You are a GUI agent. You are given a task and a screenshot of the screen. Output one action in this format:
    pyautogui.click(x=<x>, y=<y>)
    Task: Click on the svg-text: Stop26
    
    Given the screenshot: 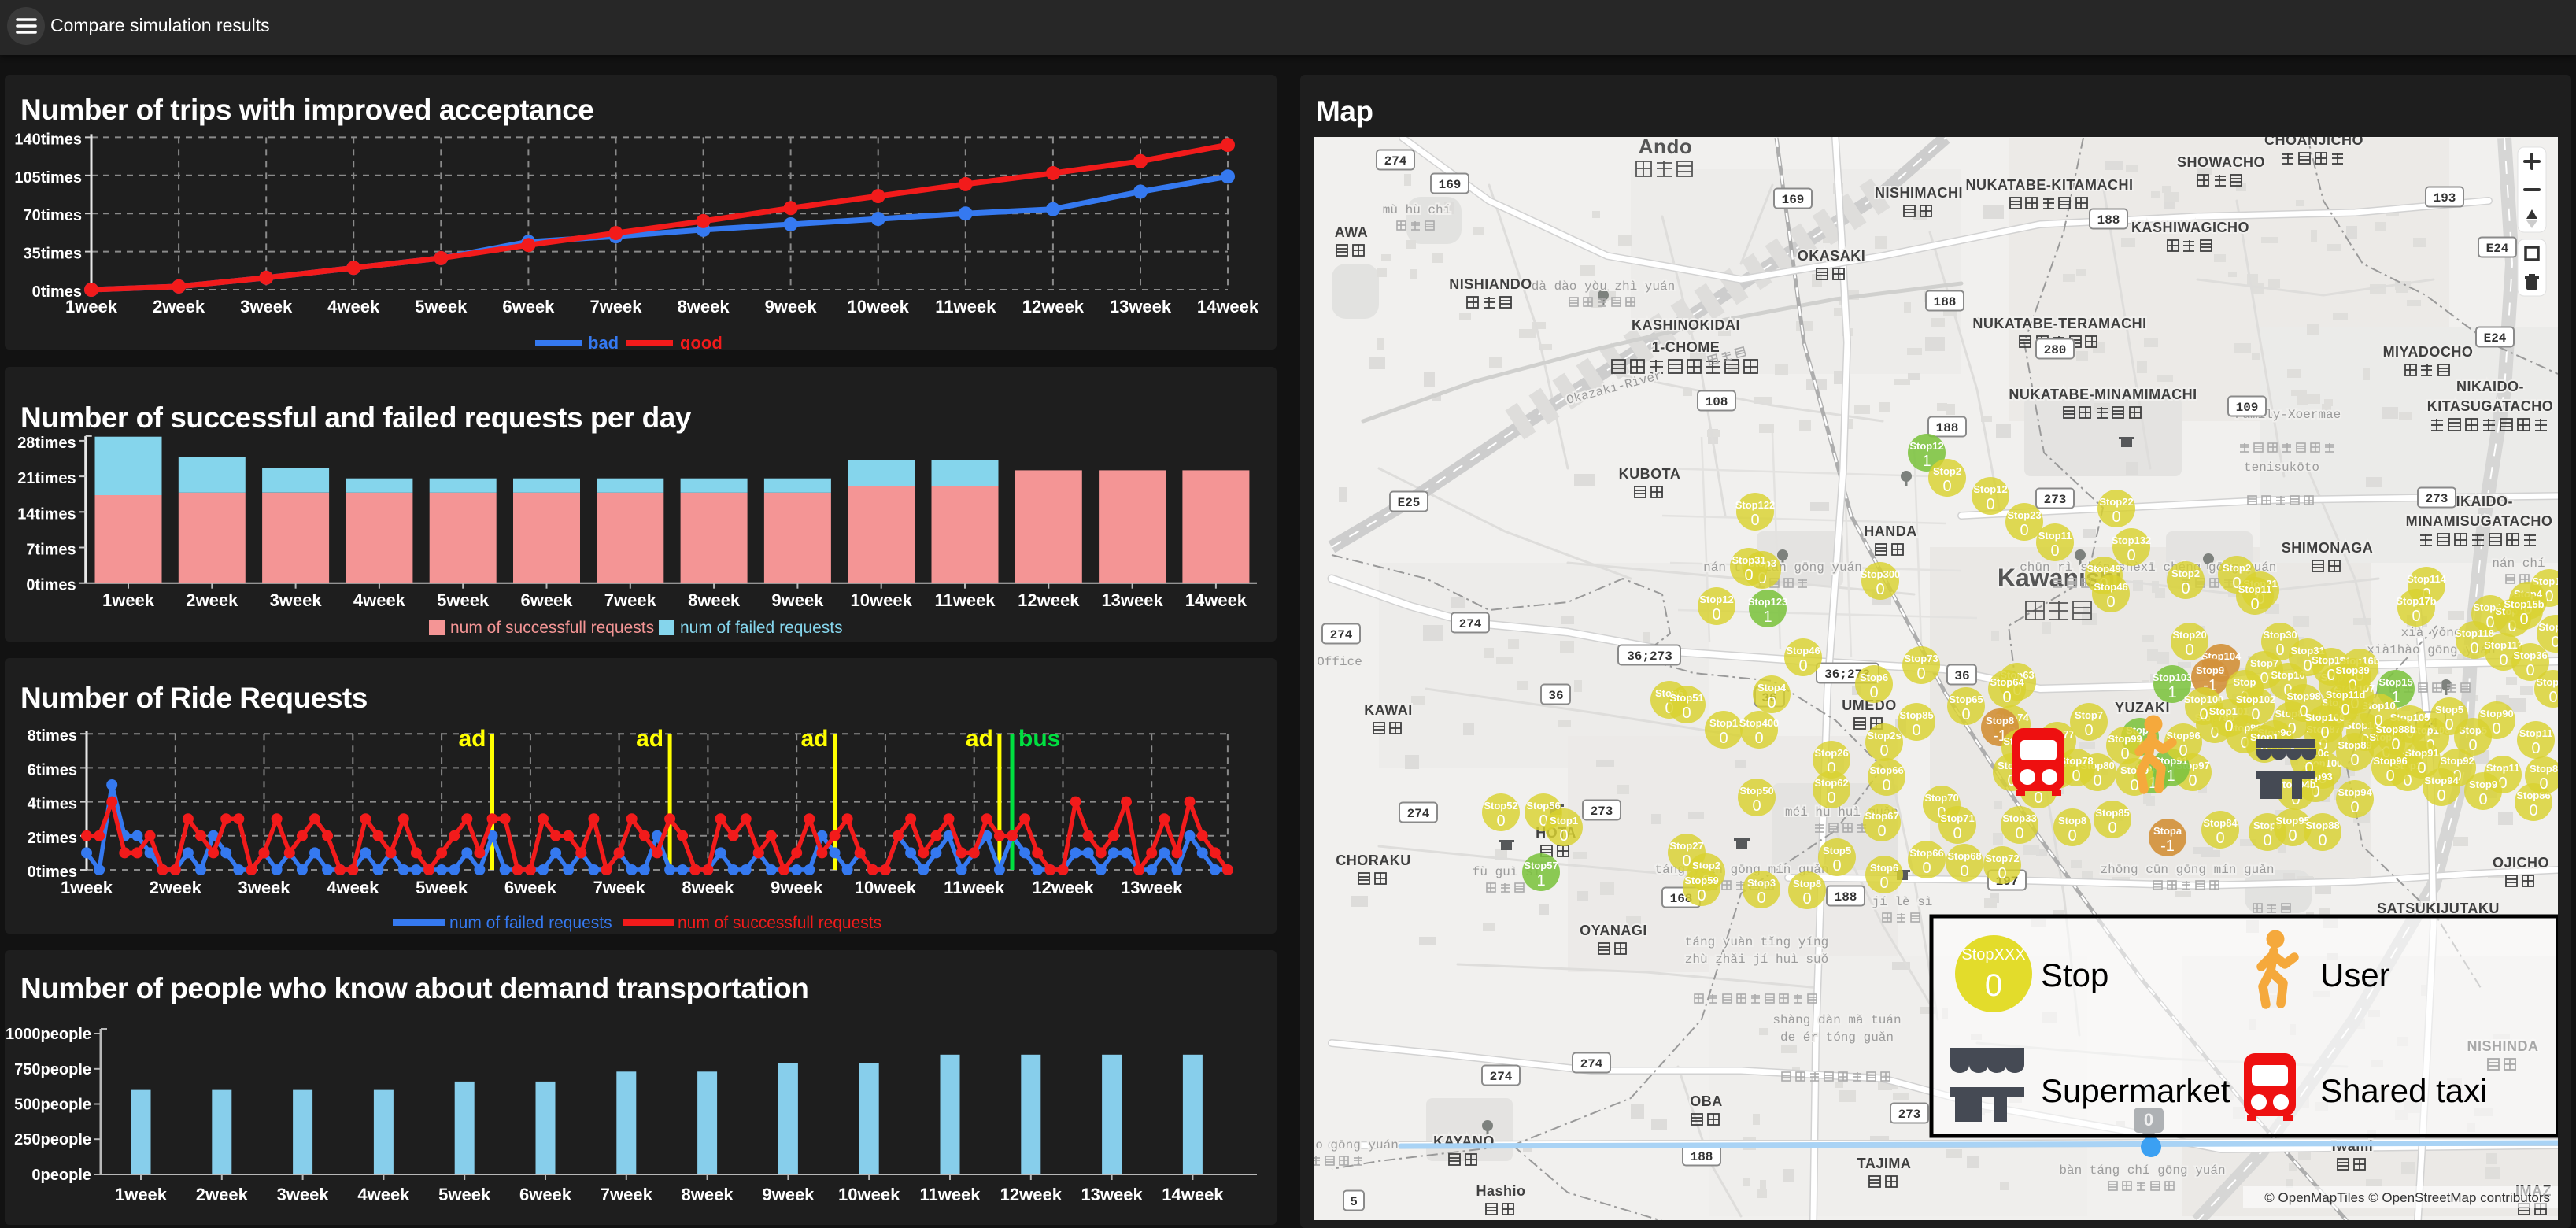 What is the action you would take?
    pyautogui.click(x=1831, y=753)
    